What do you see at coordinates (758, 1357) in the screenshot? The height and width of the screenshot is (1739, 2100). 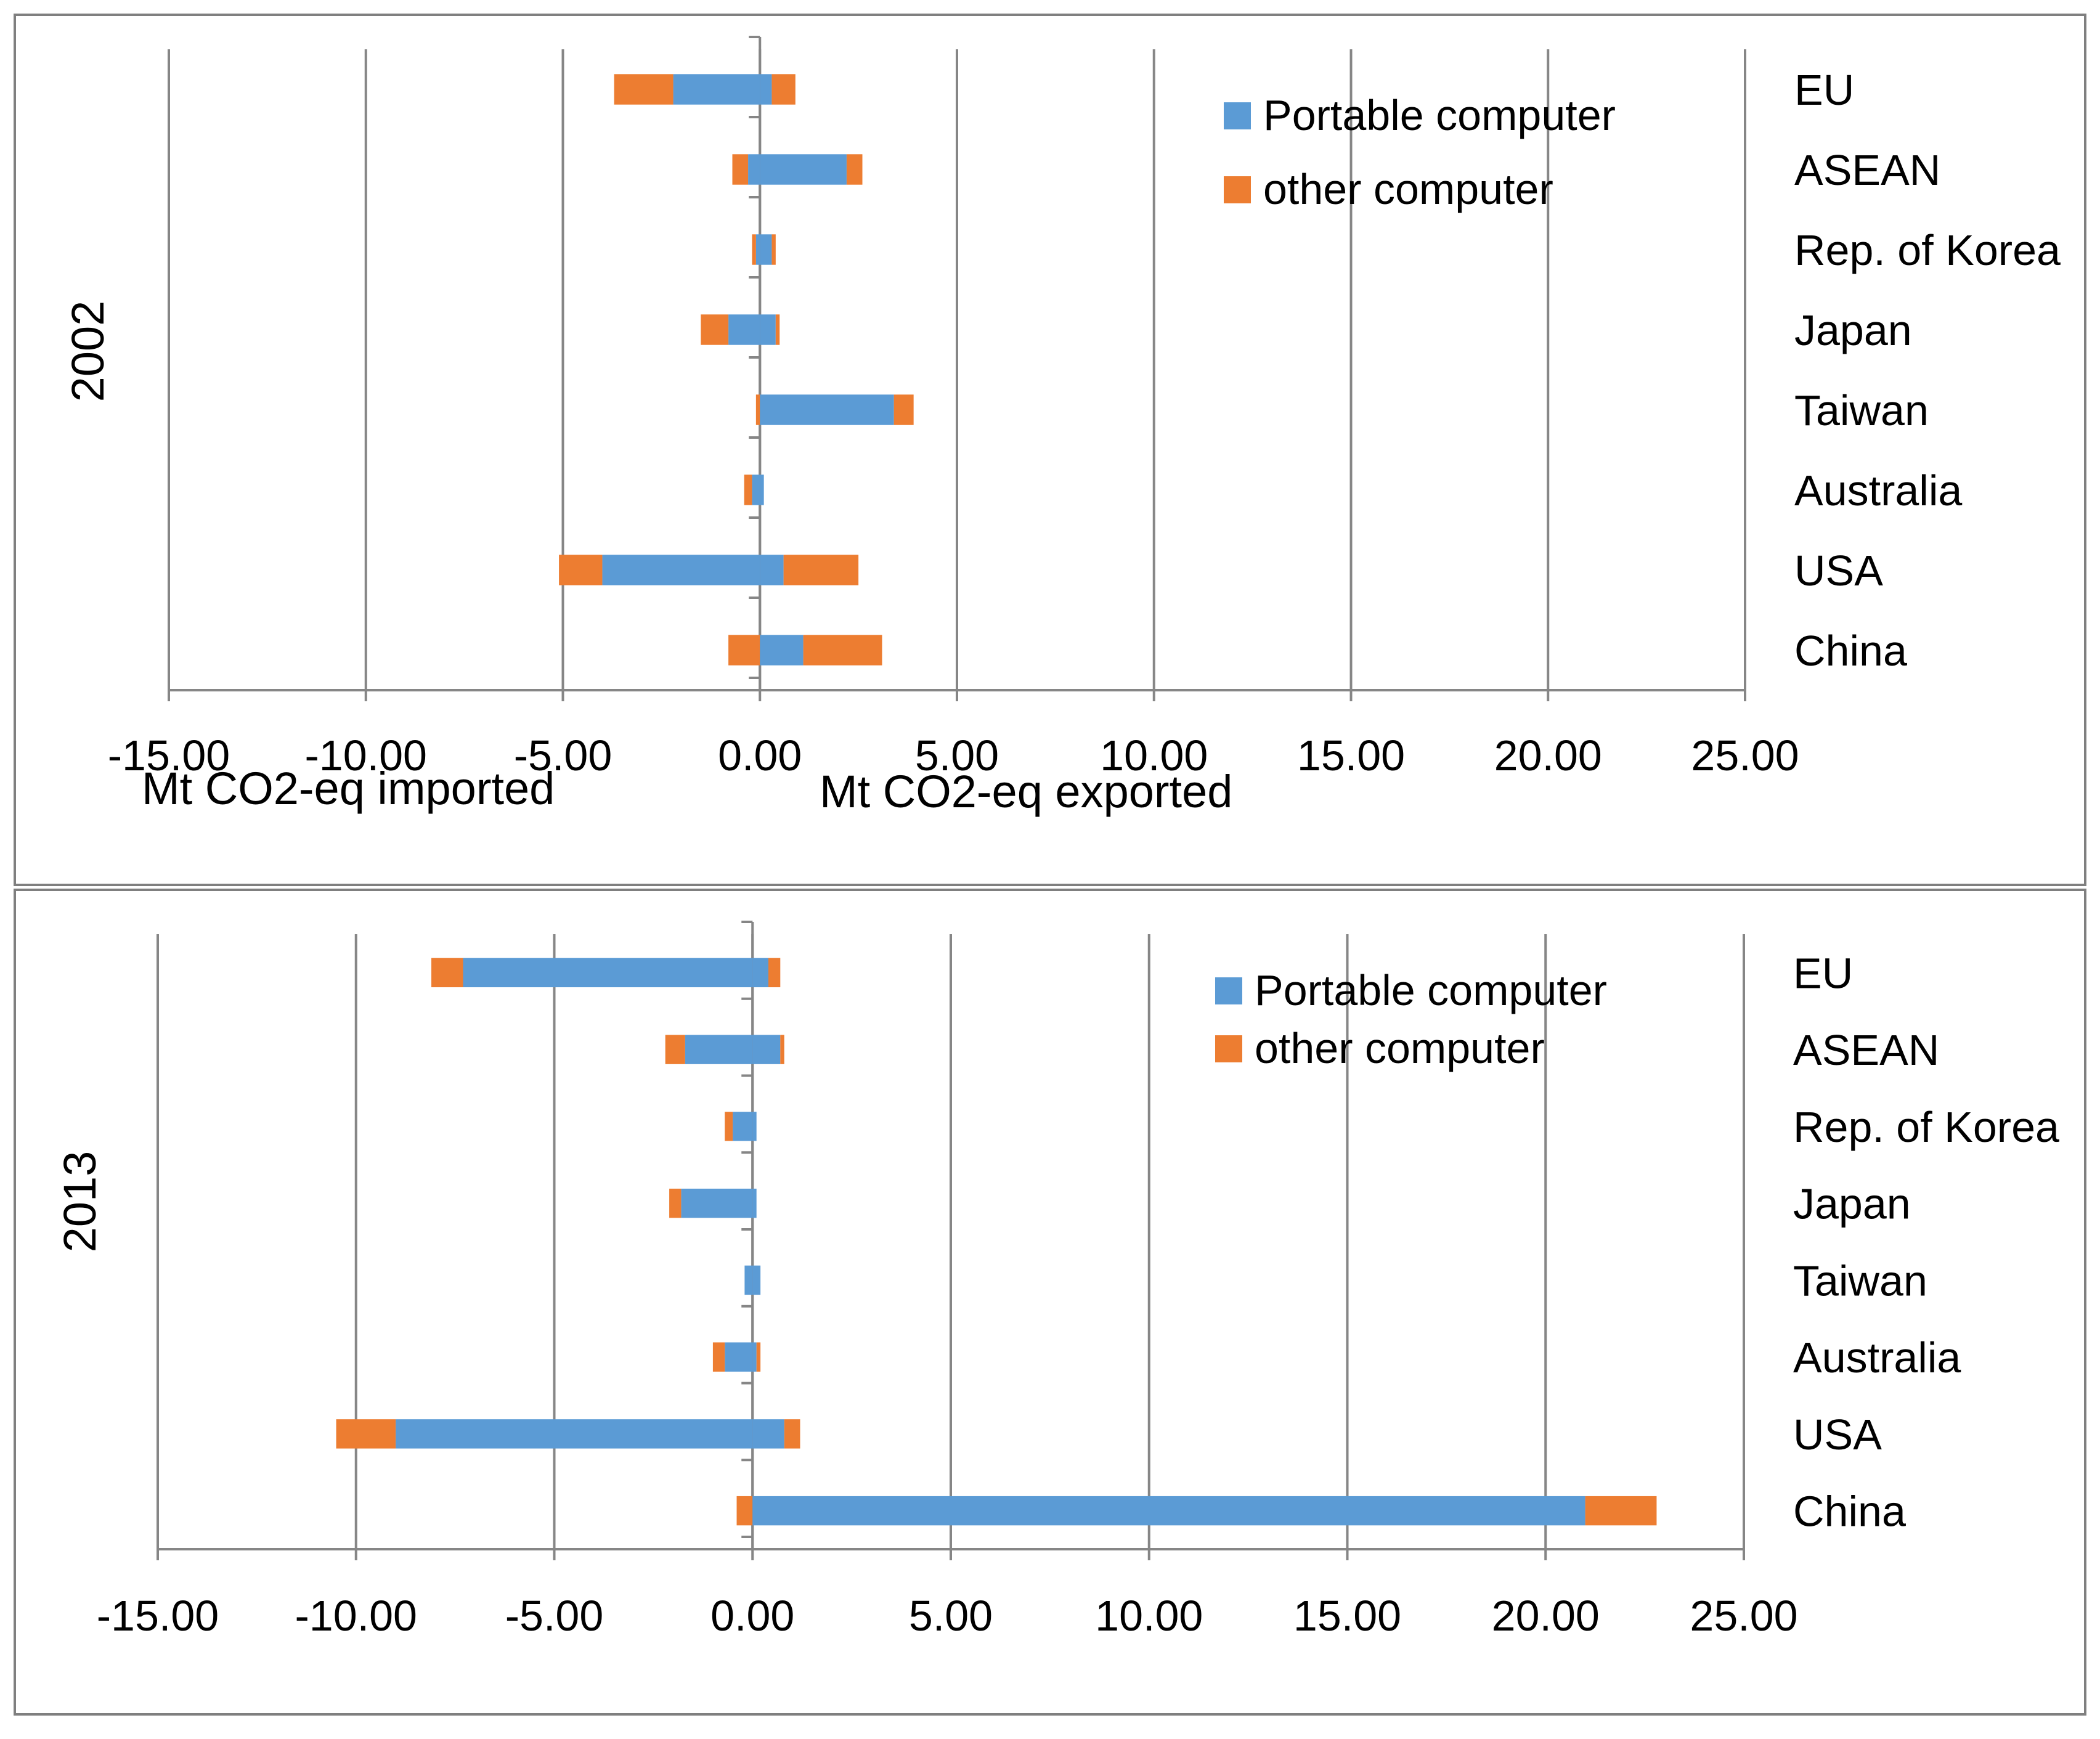 I see `bar-australia-other-exported` at bounding box center [758, 1357].